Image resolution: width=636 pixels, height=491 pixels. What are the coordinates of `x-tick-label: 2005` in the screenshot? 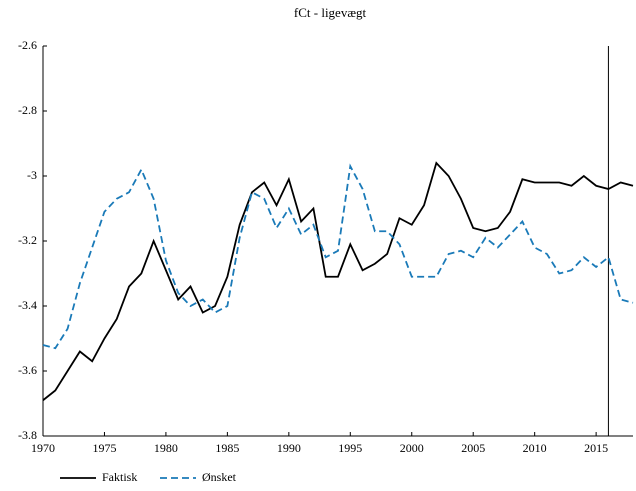 It's located at (473, 448).